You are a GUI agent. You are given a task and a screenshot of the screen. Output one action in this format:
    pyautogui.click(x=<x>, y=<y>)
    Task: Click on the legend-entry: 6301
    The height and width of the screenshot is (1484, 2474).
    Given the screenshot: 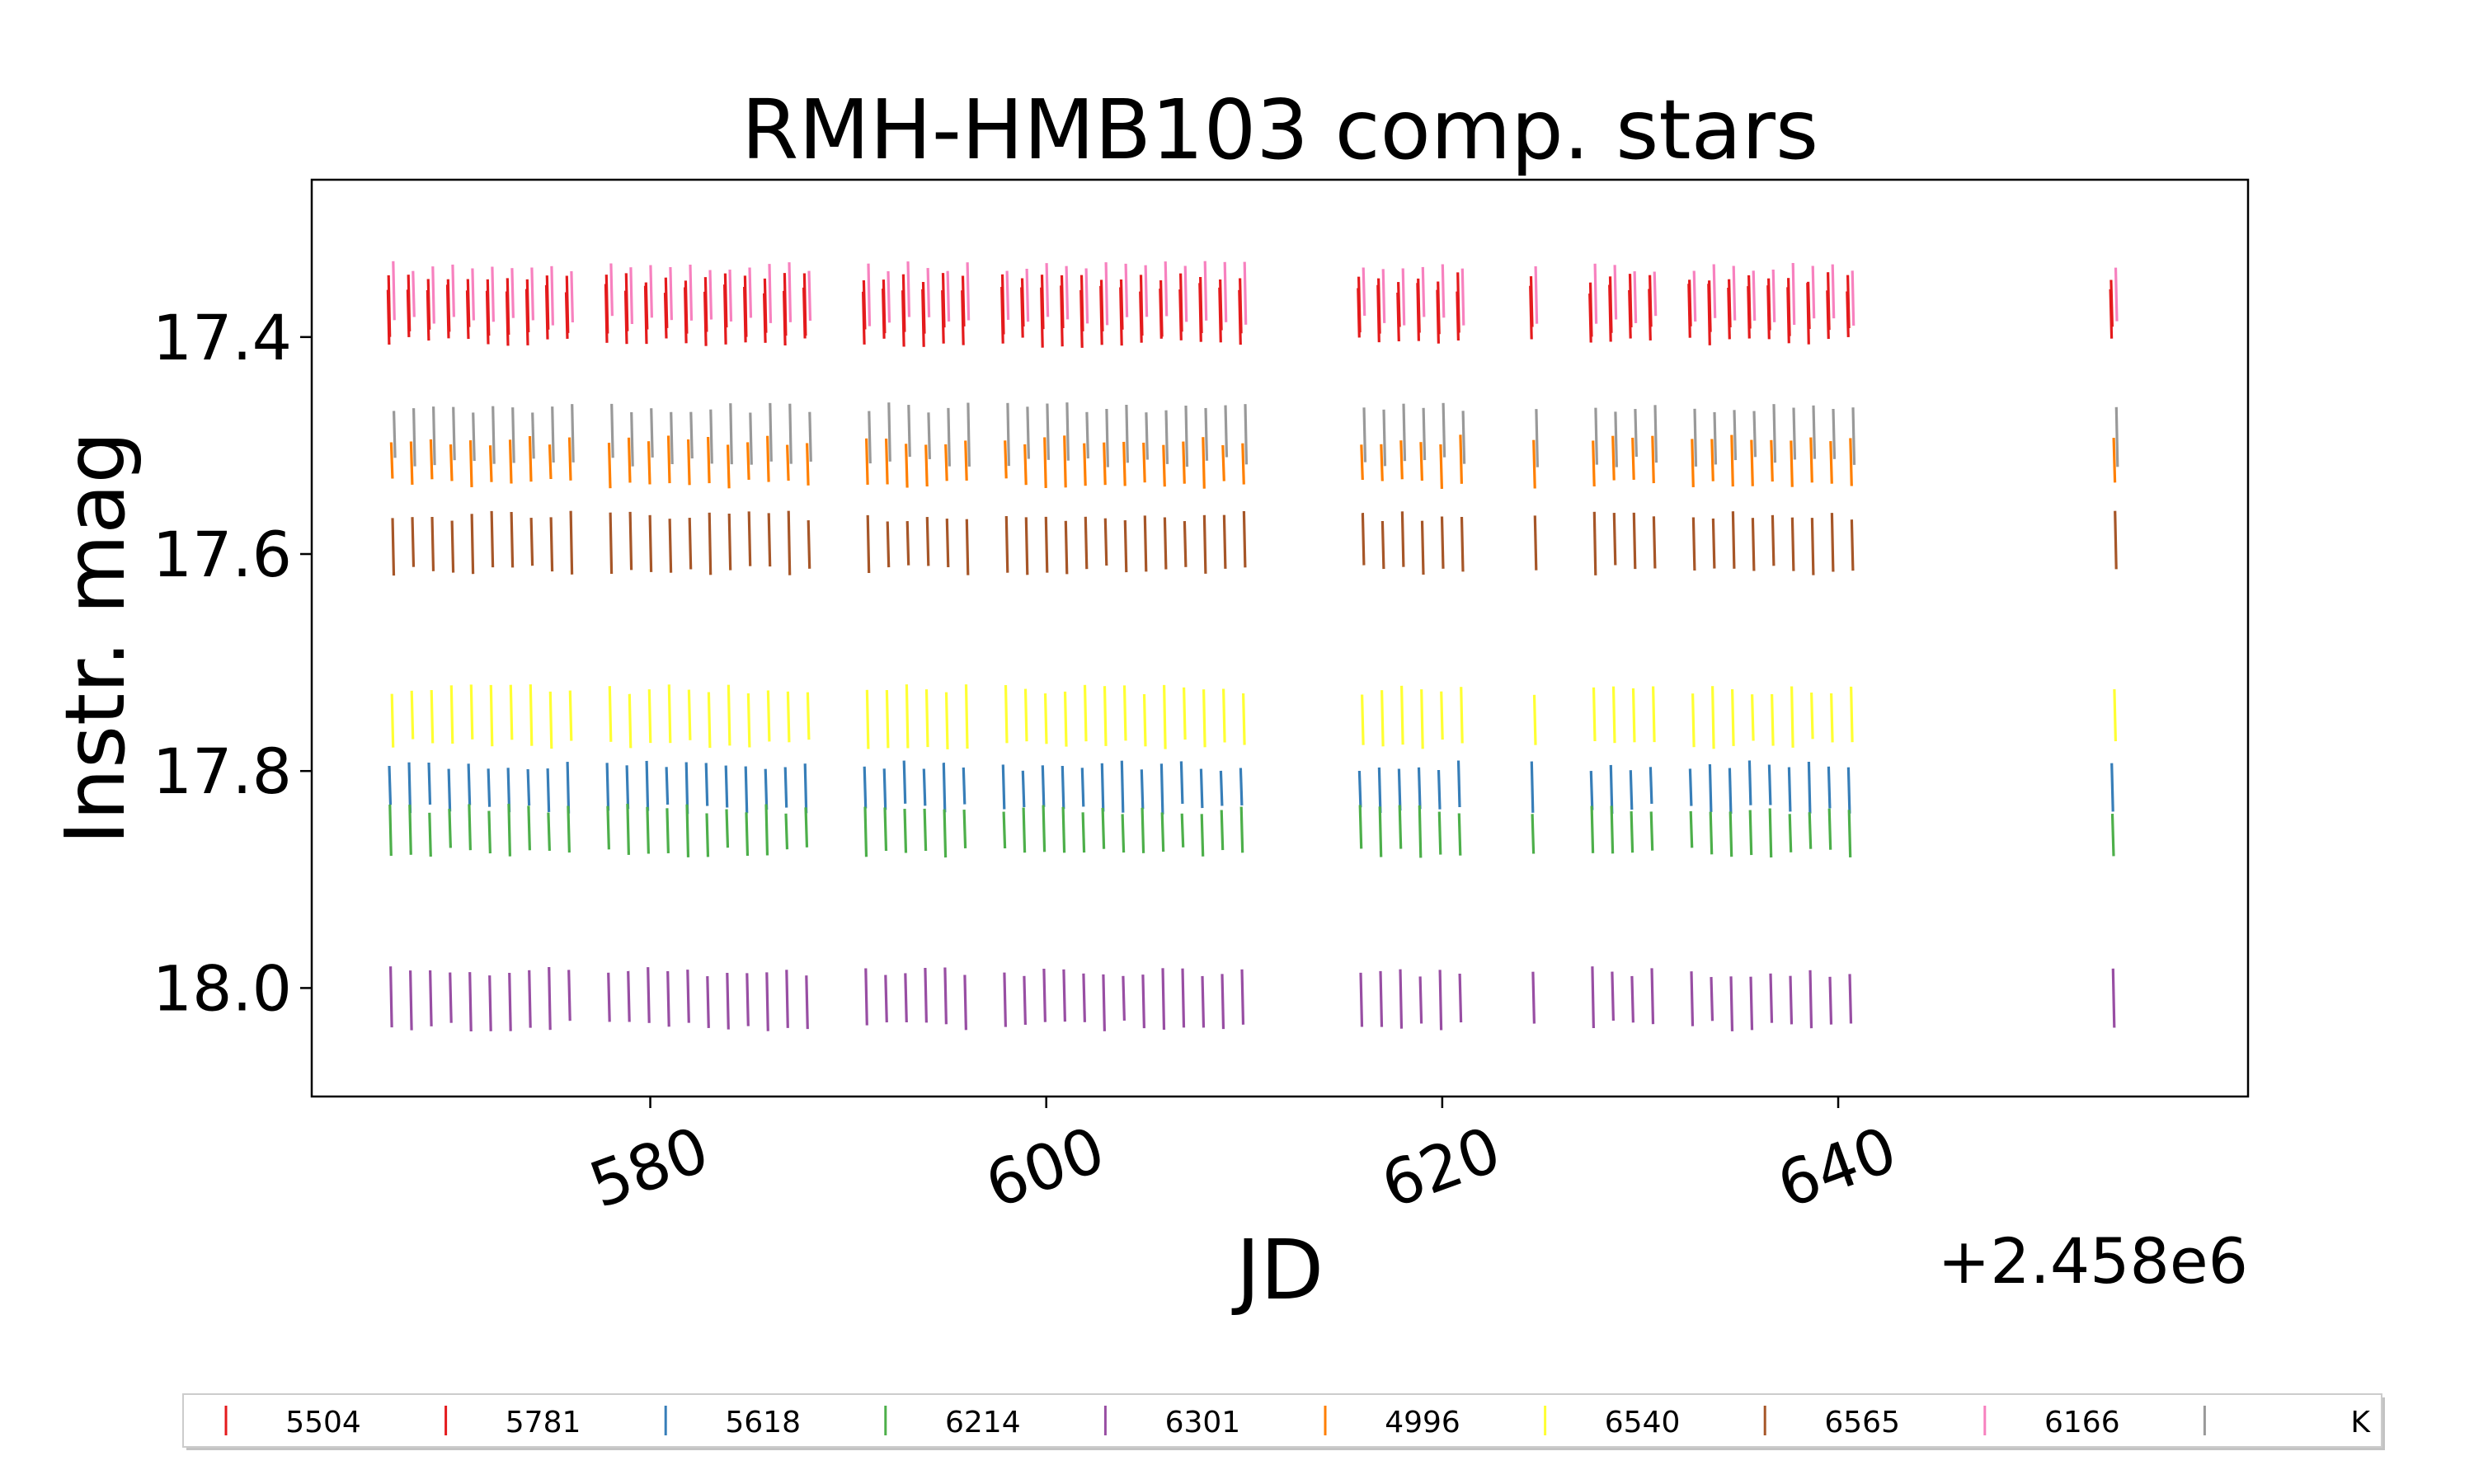 What is the action you would take?
    pyautogui.click(x=1171, y=1422)
    